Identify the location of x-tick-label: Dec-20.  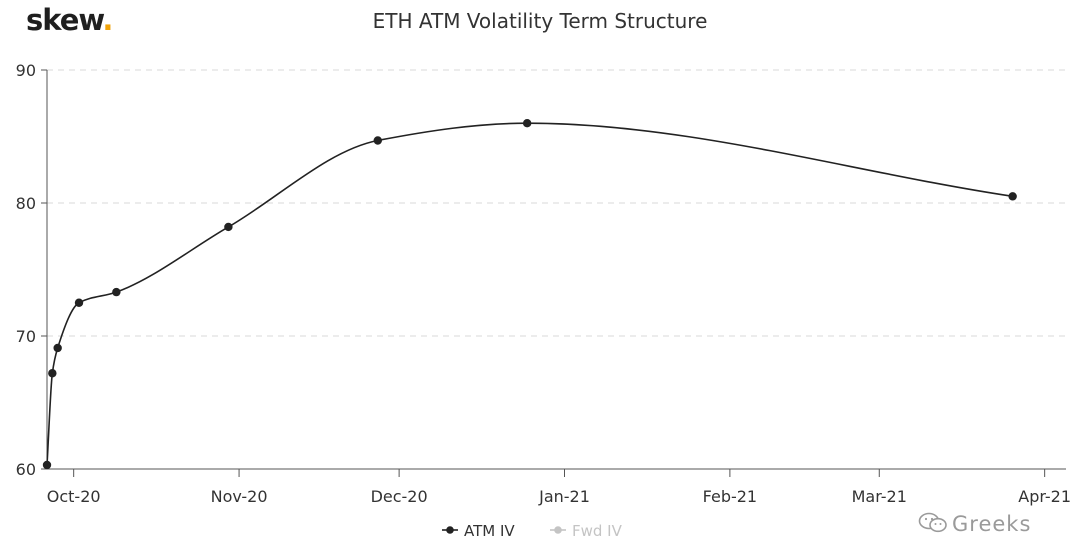
(399, 496).